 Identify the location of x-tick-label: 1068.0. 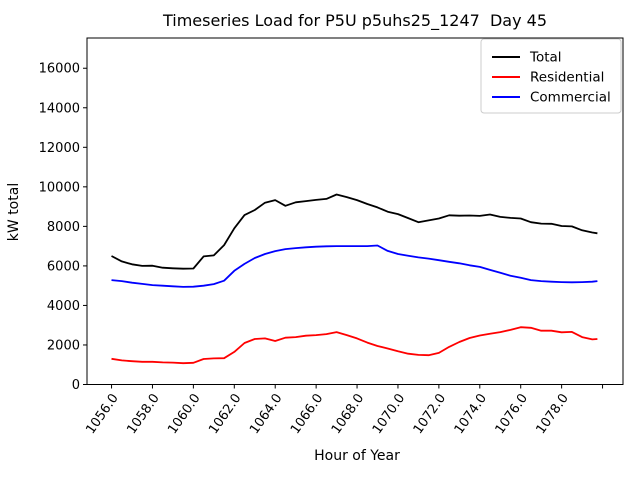
(348, 414).